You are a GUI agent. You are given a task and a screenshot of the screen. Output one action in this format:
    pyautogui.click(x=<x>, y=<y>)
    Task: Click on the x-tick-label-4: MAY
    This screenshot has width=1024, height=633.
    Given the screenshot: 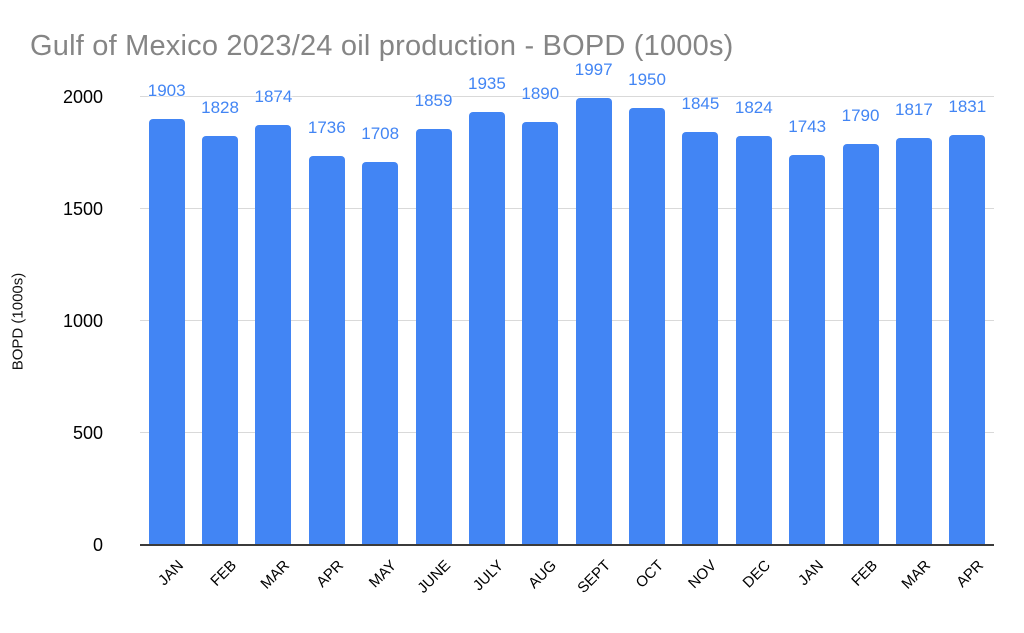 What is the action you would take?
    pyautogui.click(x=383, y=574)
    